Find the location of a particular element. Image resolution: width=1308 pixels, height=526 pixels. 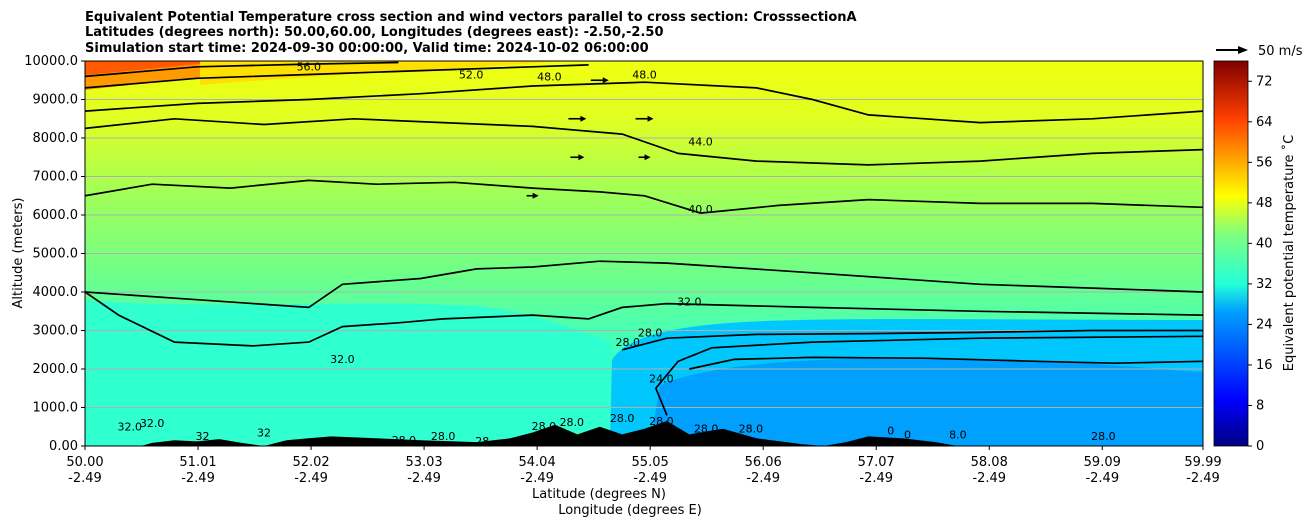

colorbar-tick-label-0: 0 is located at coordinates (1260, 446).